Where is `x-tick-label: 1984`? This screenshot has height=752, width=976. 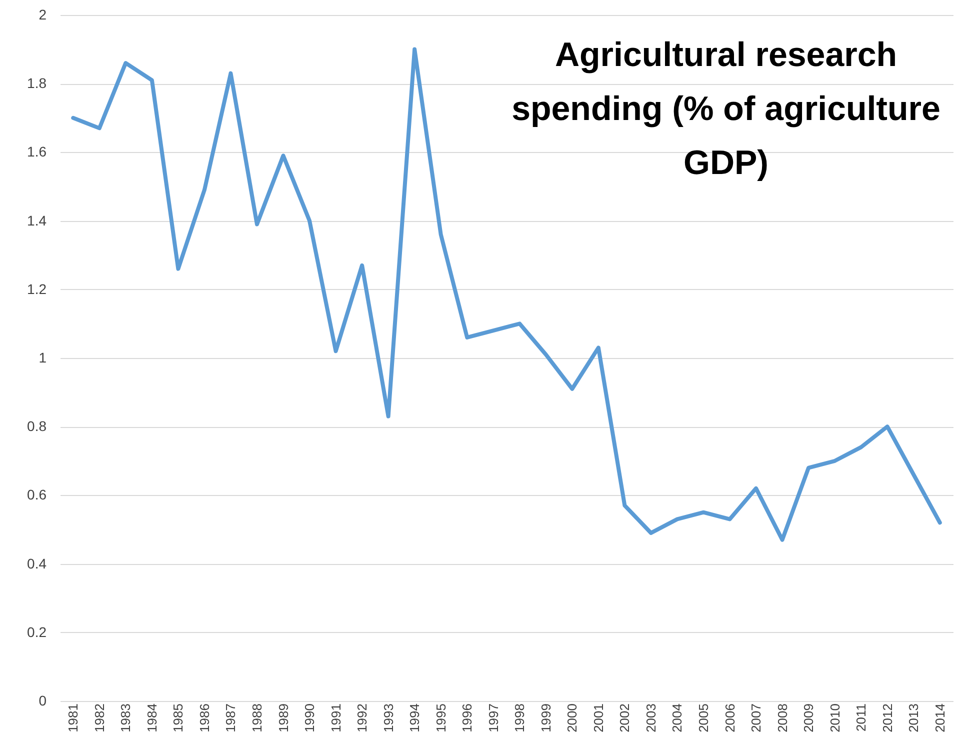 x-tick-label: 1984 is located at coordinates (152, 718).